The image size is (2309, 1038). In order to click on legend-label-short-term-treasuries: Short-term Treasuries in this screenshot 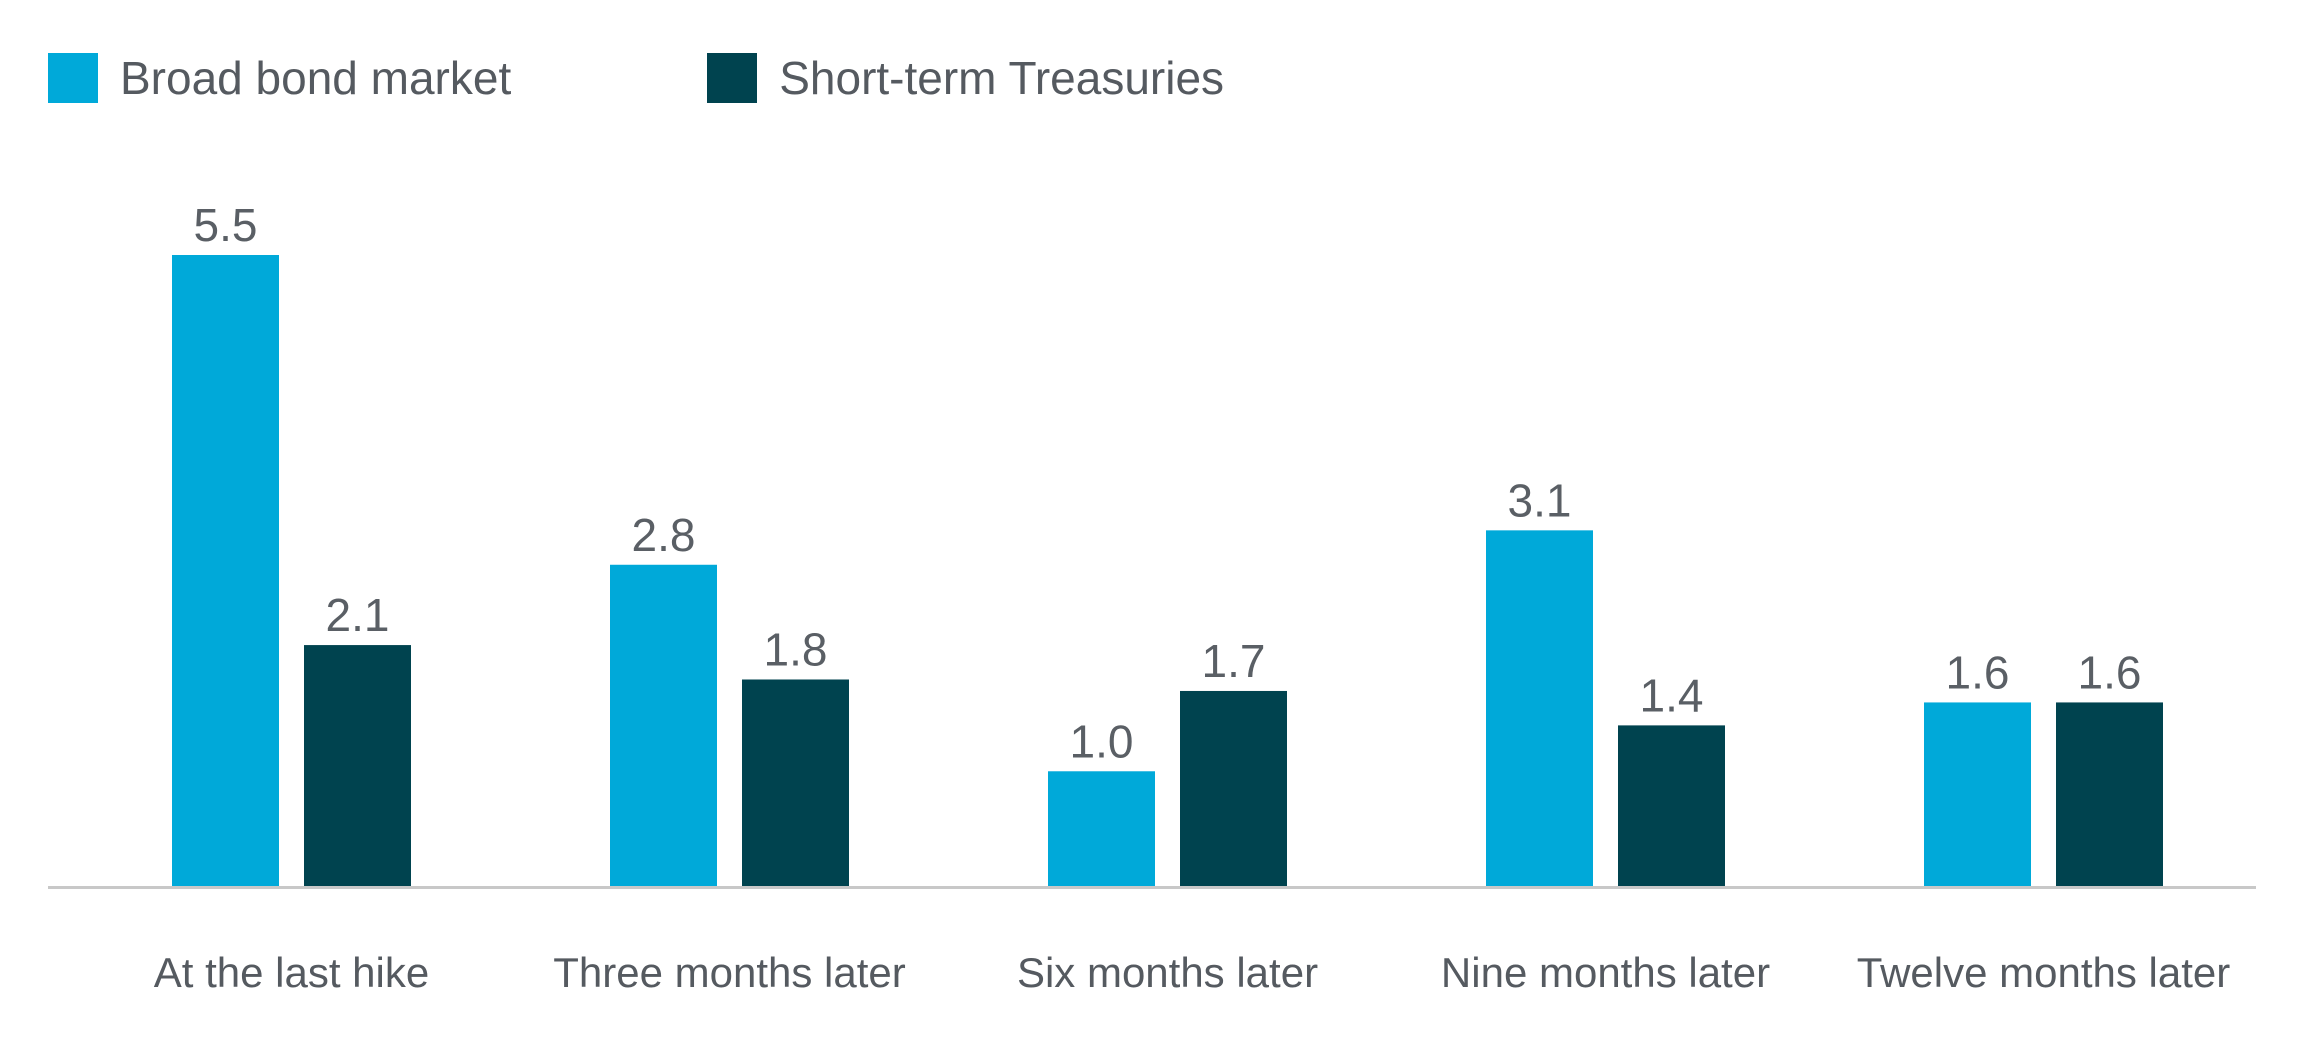, I will do `click(1002, 78)`.